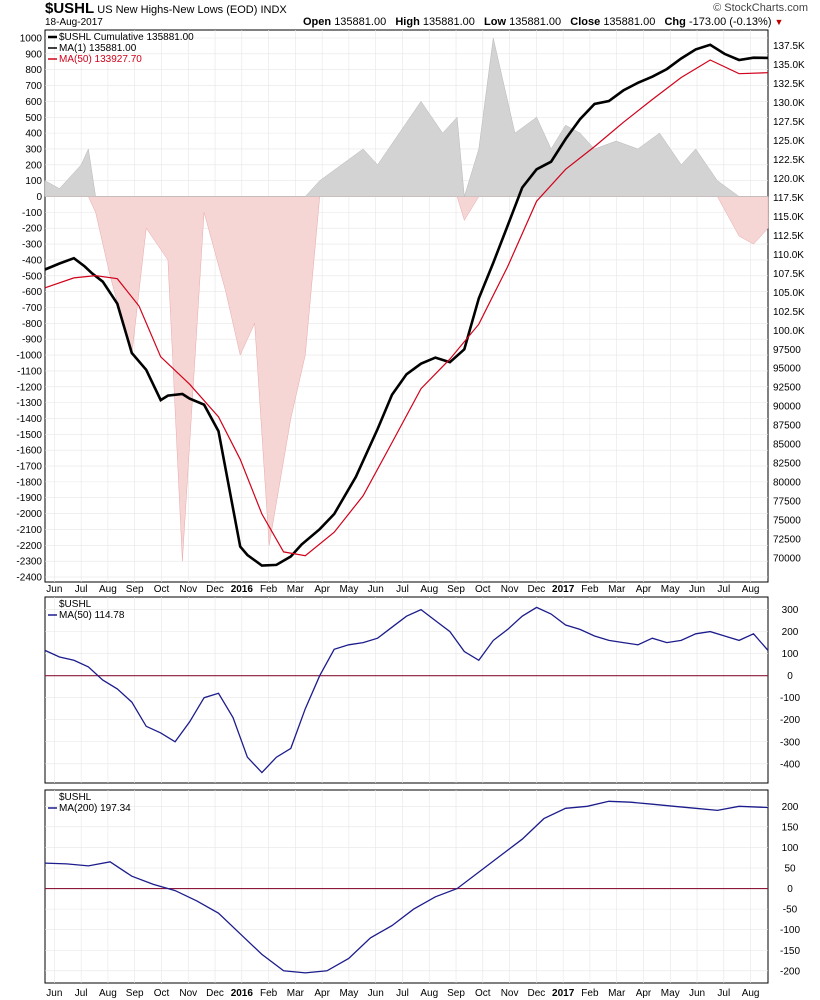 This screenshot has width=820, height=1000. Describe the element at coordinates (32, 245) in the screenshot. I see `left-tick-label: -300` at that location.